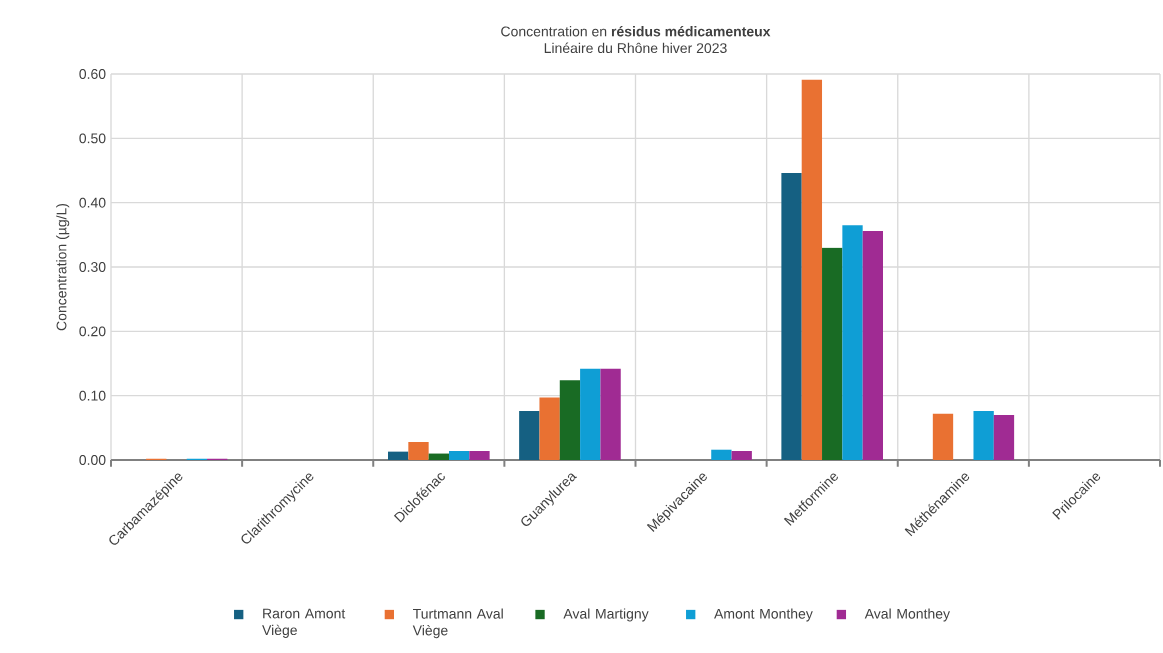 The image size is (1163, 653). Describe the element at coordinates (92, 460) in the screenshot. I see `y-tick-label: 0.00` at that location.